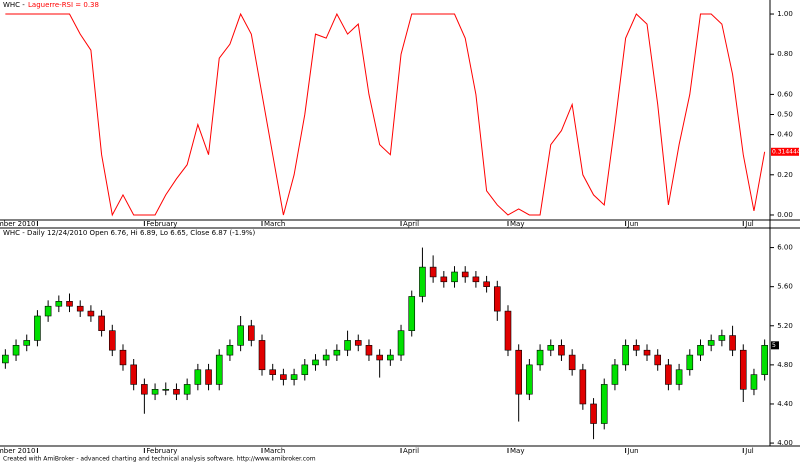  Describe the element at coordinates (785, 215) in the screenshot. I see `y-tick-label: 0.00` at that location.